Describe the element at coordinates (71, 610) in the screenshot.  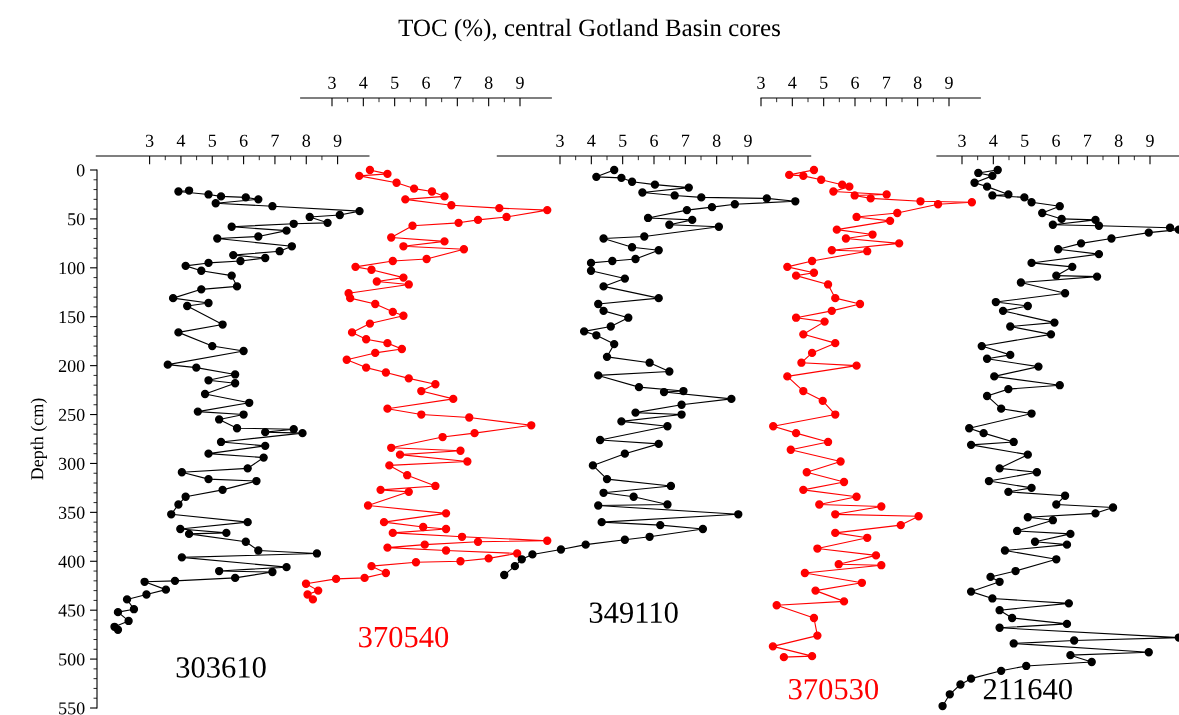
I see `y-tick-label: 450` at that location.